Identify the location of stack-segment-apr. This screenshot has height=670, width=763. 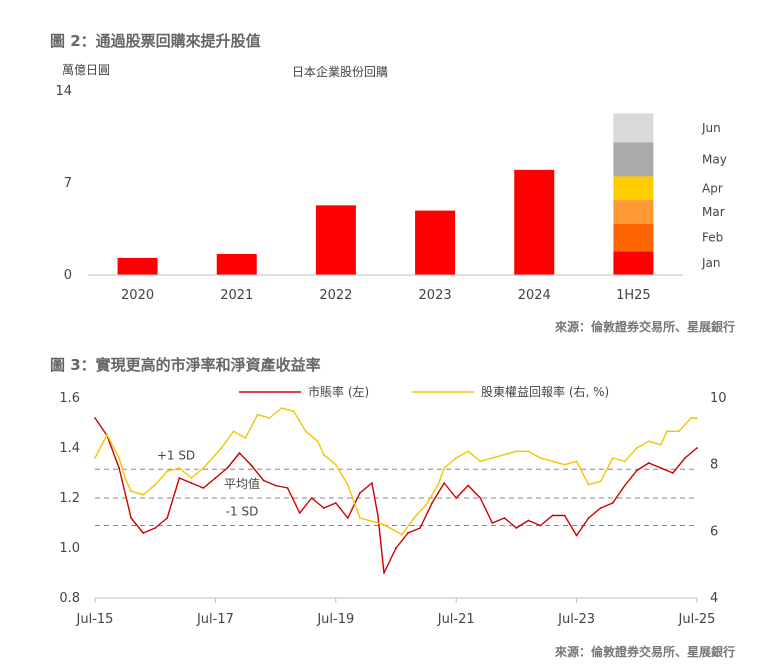
(633, 188).